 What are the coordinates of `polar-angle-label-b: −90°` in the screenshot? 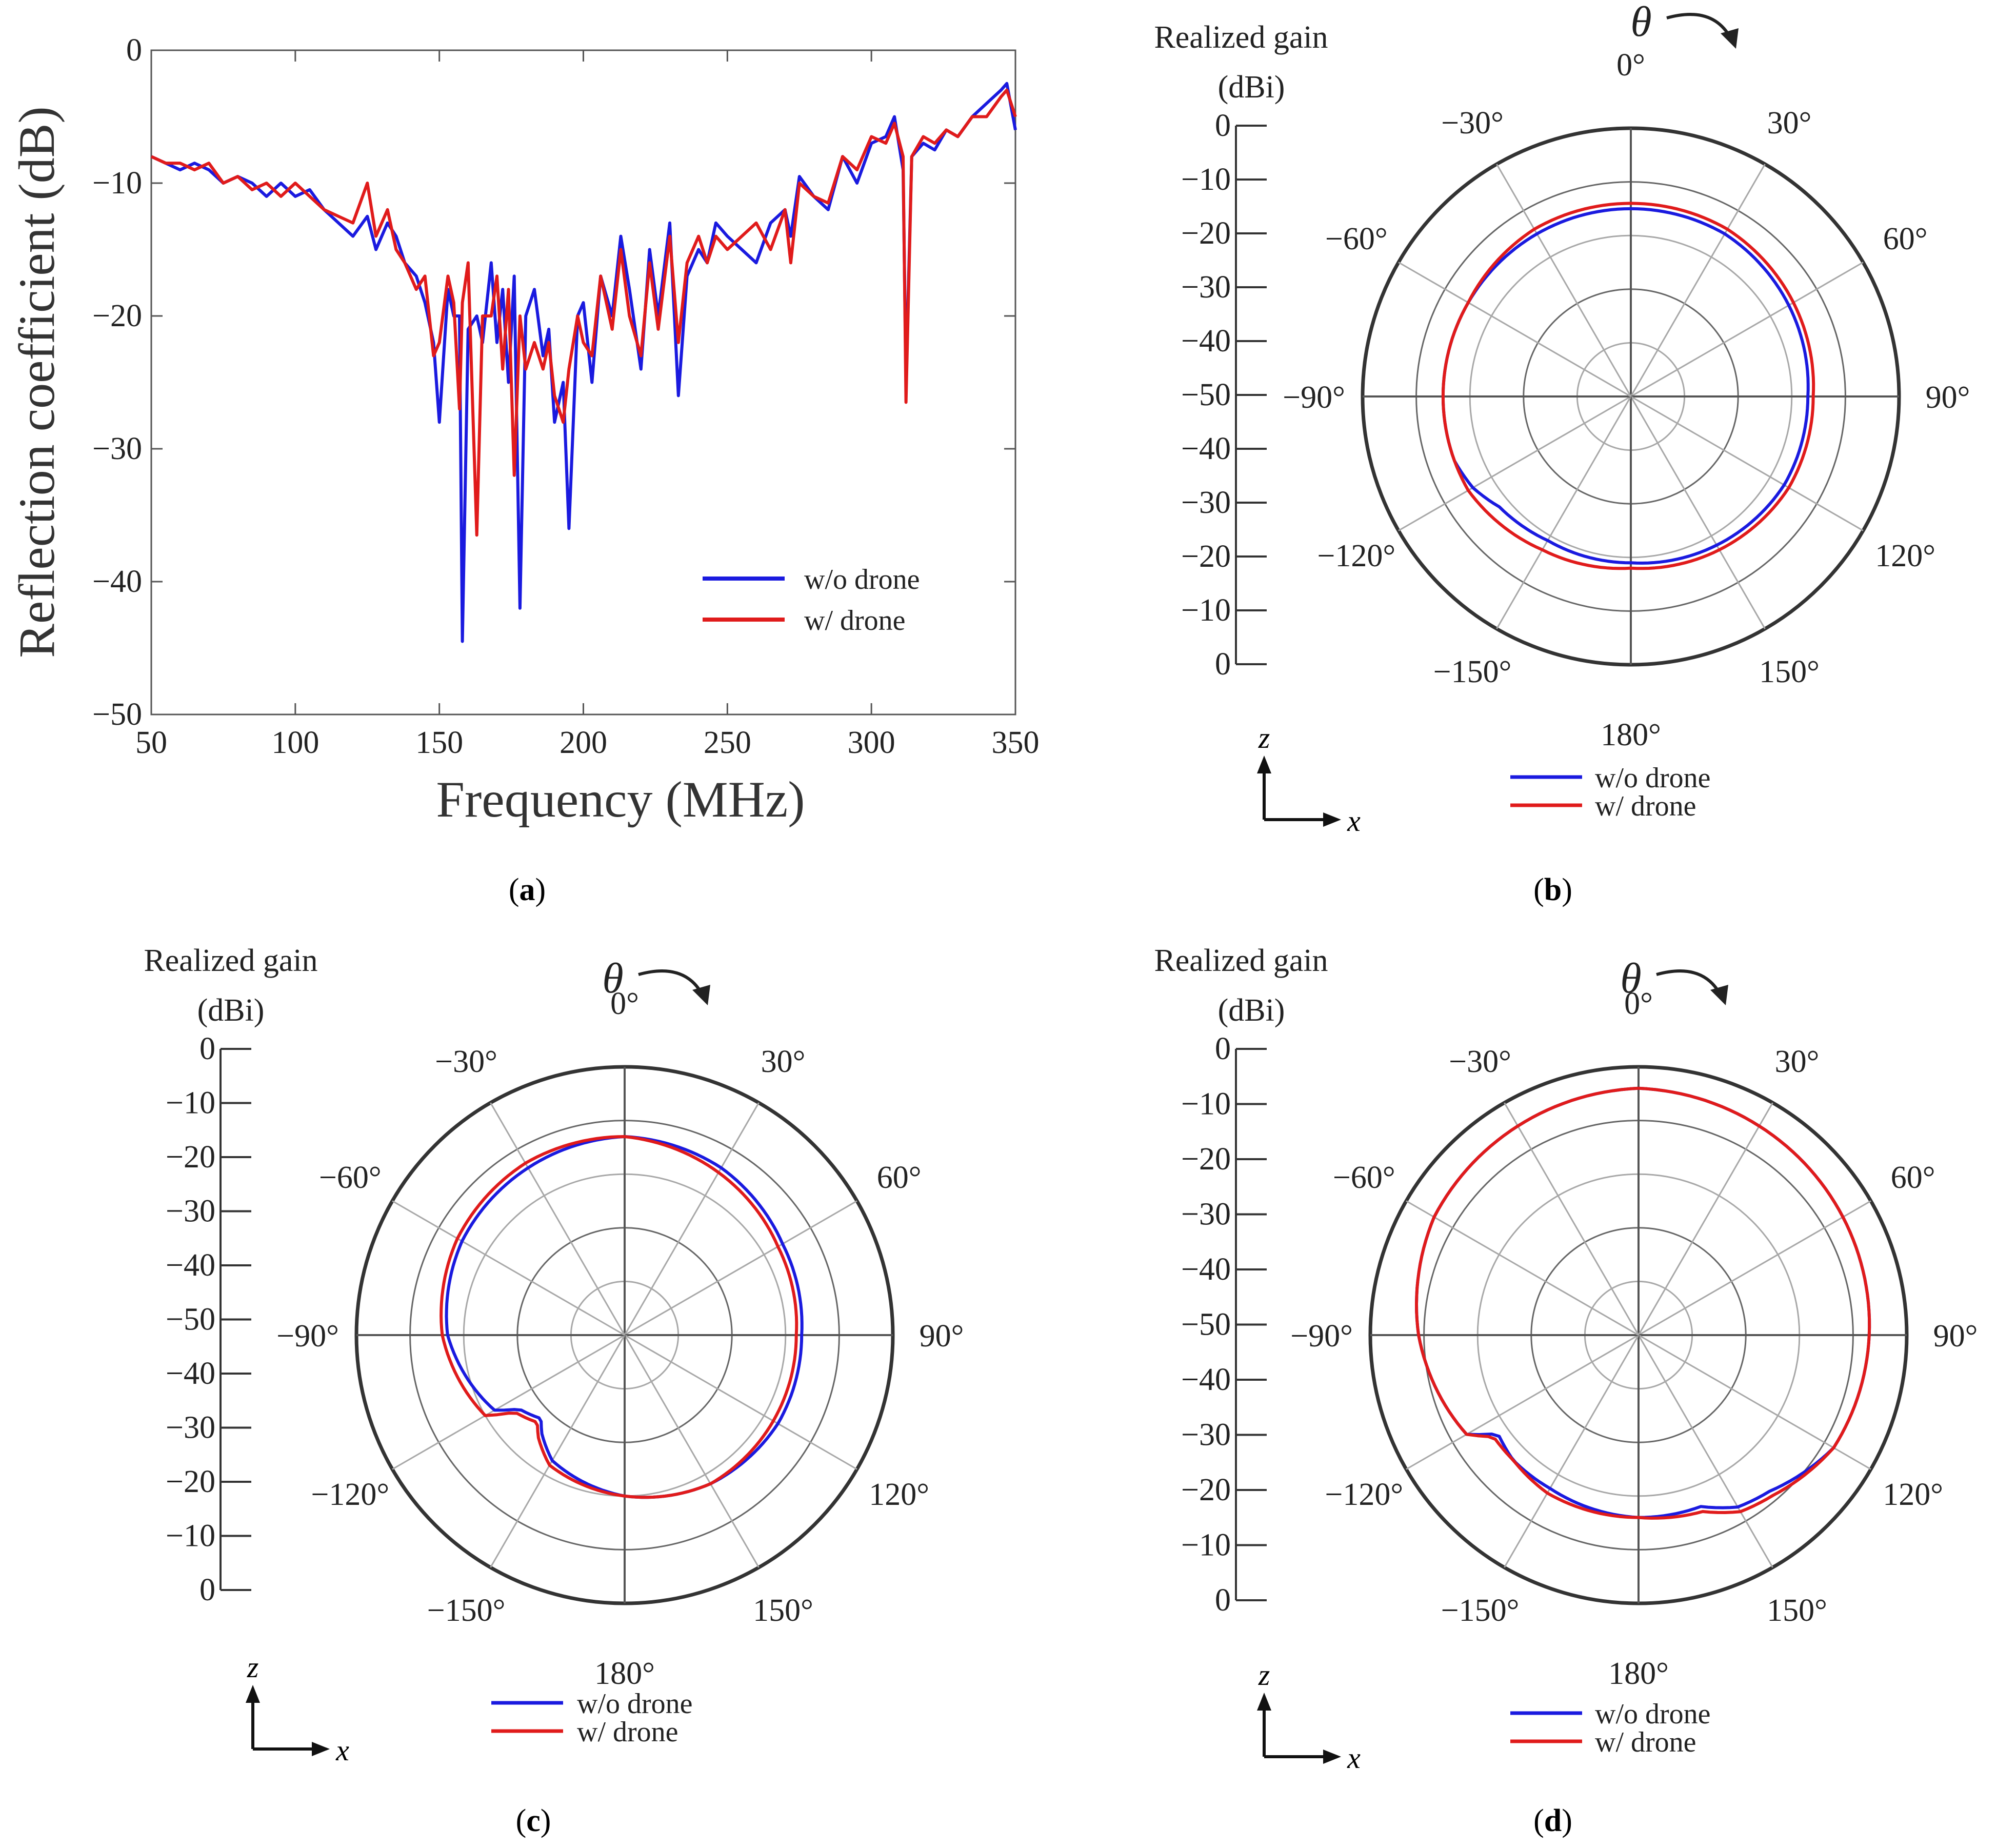 It's located at (1314, 397).